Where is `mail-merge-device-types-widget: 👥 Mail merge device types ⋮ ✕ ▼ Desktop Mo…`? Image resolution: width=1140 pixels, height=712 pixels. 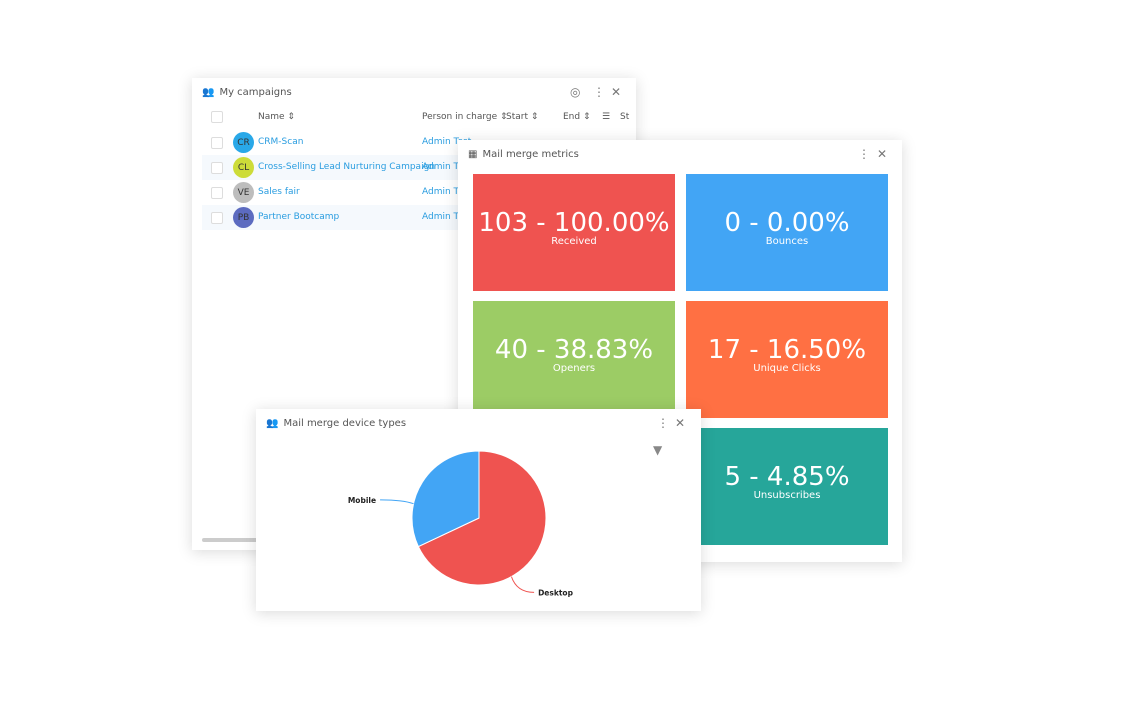 mail-merge-device-types-widget: 👥 Mail merge device types ⋮ ✕ ▼ Desktop Mo… is located at coordinates (478, 510).